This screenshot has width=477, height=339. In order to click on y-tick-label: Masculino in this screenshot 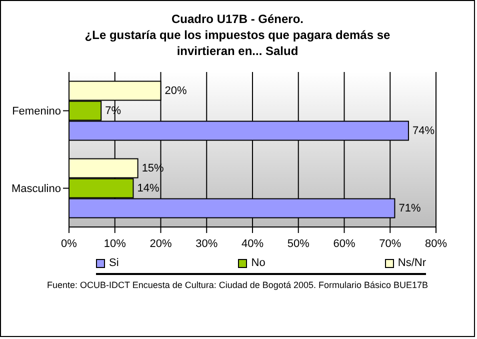, I will do `click(36, 189)`.